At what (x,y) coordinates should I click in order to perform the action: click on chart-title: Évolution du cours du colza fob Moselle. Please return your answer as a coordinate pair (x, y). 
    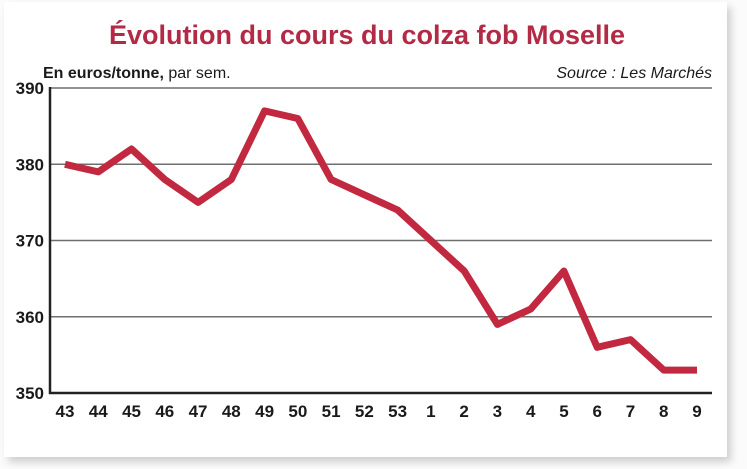
    Looking at the image, I should click on (367, 34).